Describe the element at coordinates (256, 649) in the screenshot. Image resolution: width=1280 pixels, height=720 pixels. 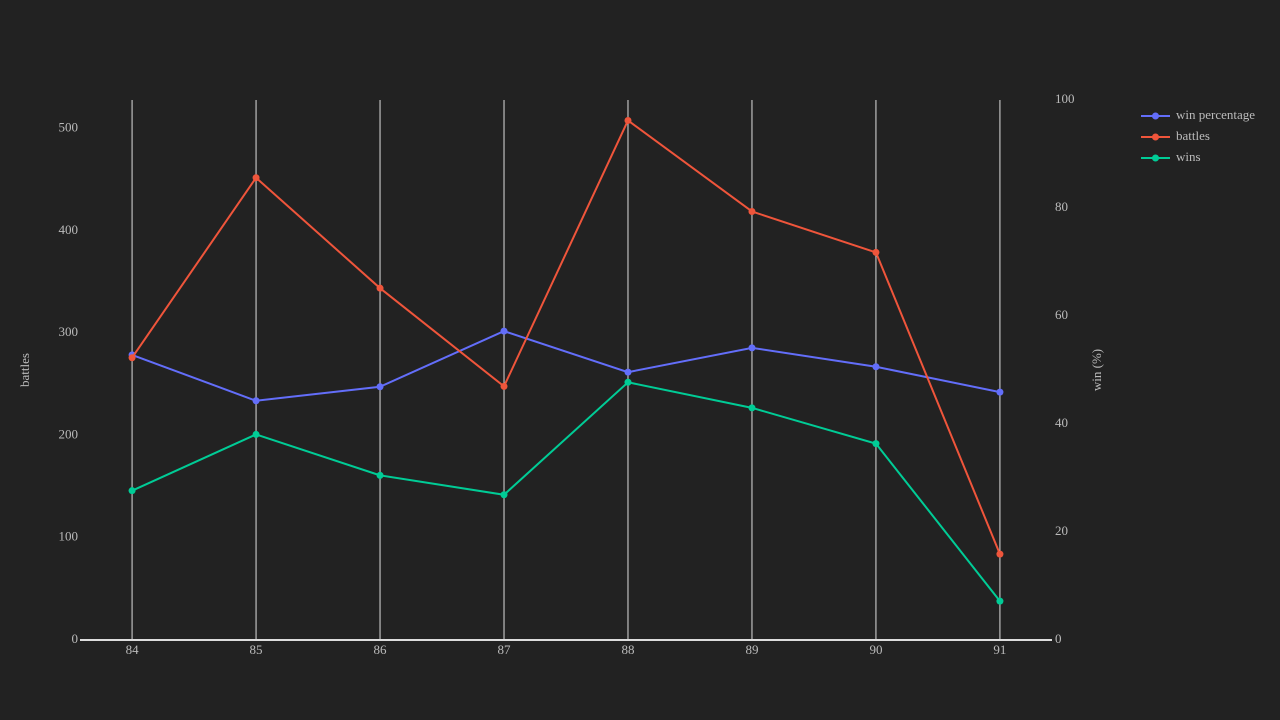
I see `x-tick-label: 85` at that location.